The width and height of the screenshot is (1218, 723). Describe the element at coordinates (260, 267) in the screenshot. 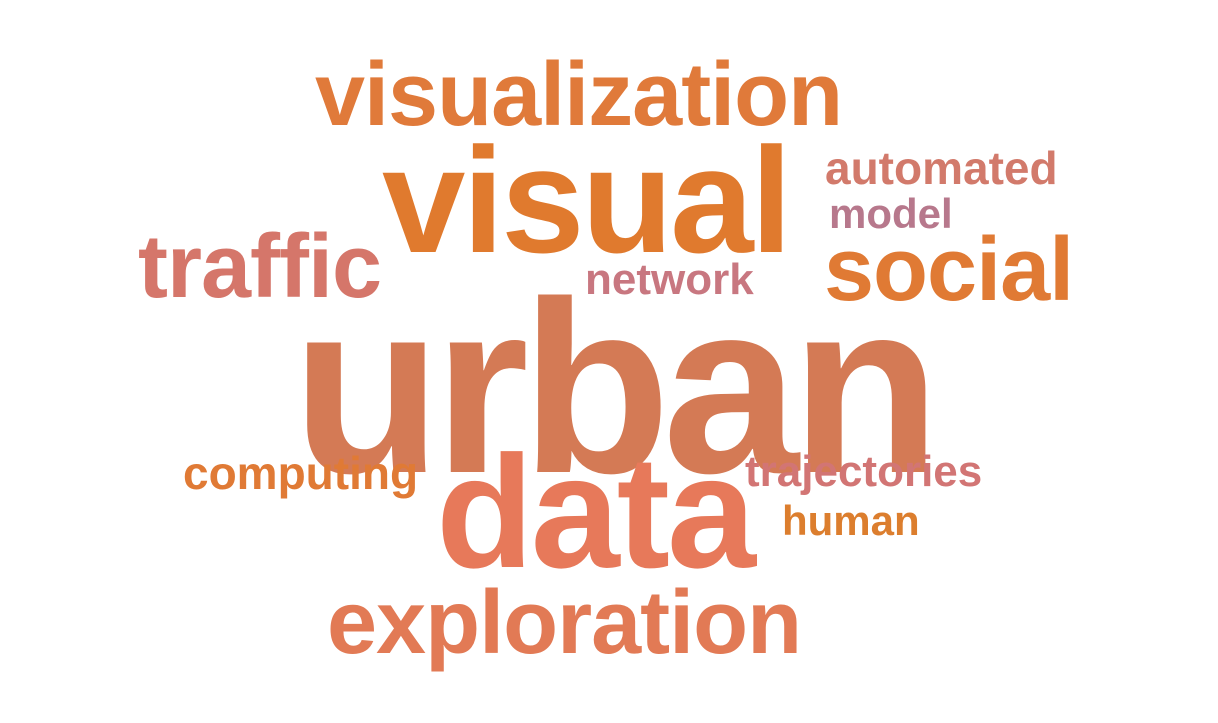

I see `word-traffic: traffic` at that location.